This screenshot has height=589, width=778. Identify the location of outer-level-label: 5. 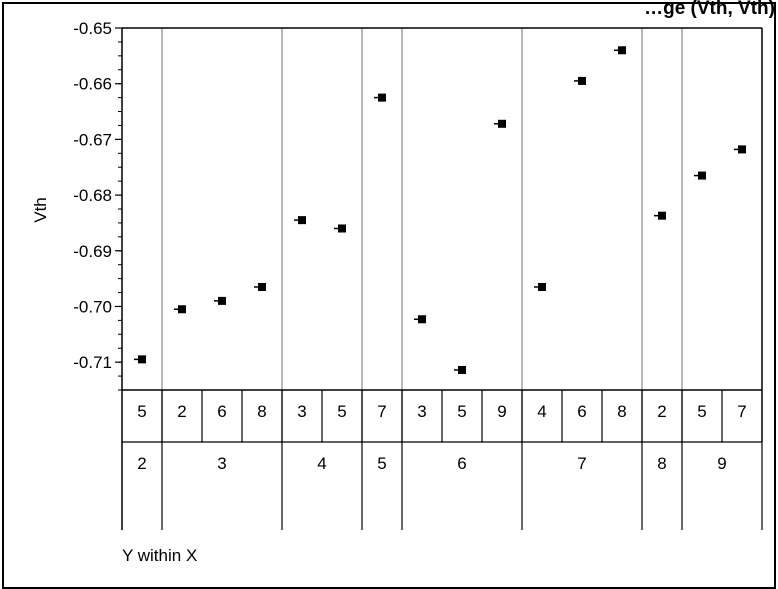
(381, 463).